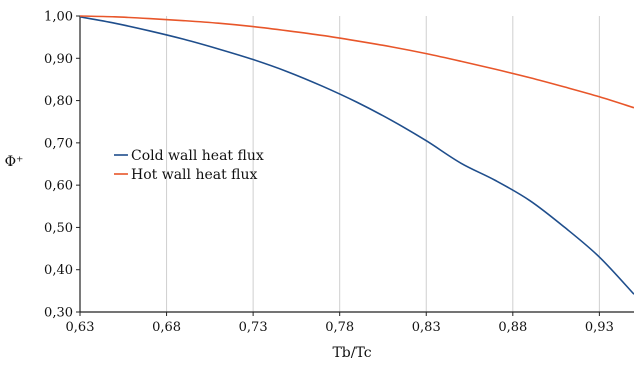 This screenshot has height=368, width=634. I want to click on x-axis-title: Tb/Tc, so click(351, 353).